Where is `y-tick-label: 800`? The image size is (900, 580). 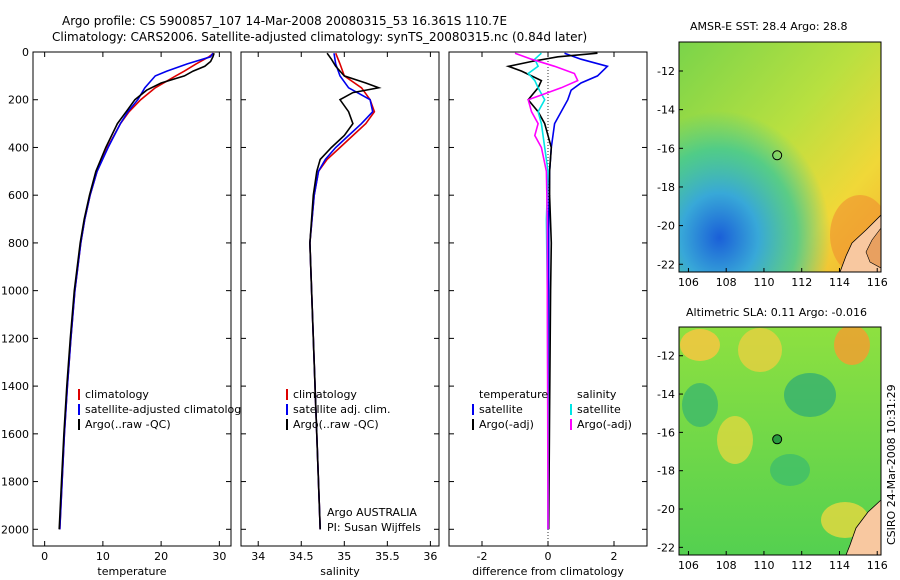 y-tick-label: 800 is located at coordinates (18, 243).